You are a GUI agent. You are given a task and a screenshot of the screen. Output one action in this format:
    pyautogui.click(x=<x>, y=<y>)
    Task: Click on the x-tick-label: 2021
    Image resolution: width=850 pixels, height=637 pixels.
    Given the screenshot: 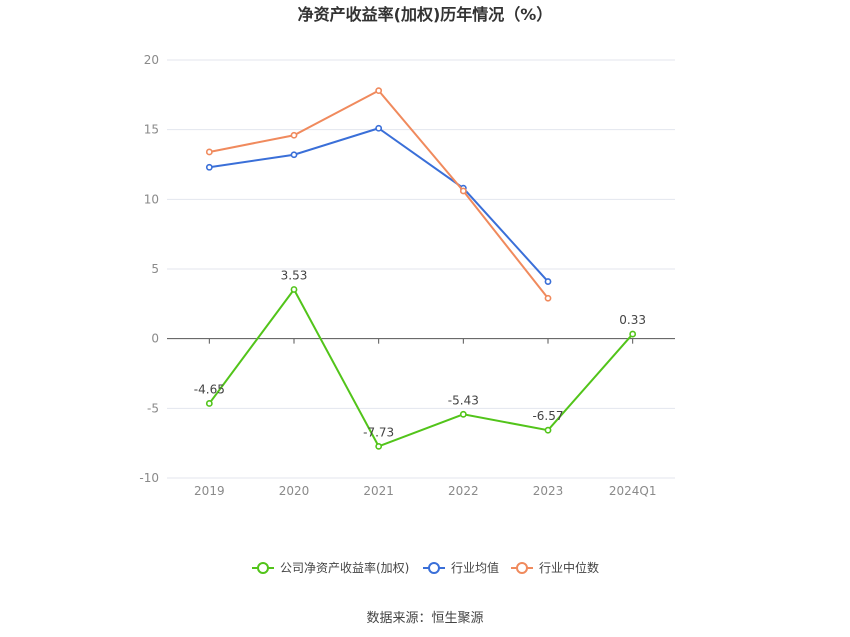 What is the action you would take?
    pyautogui.click(x=378, y=491)
    